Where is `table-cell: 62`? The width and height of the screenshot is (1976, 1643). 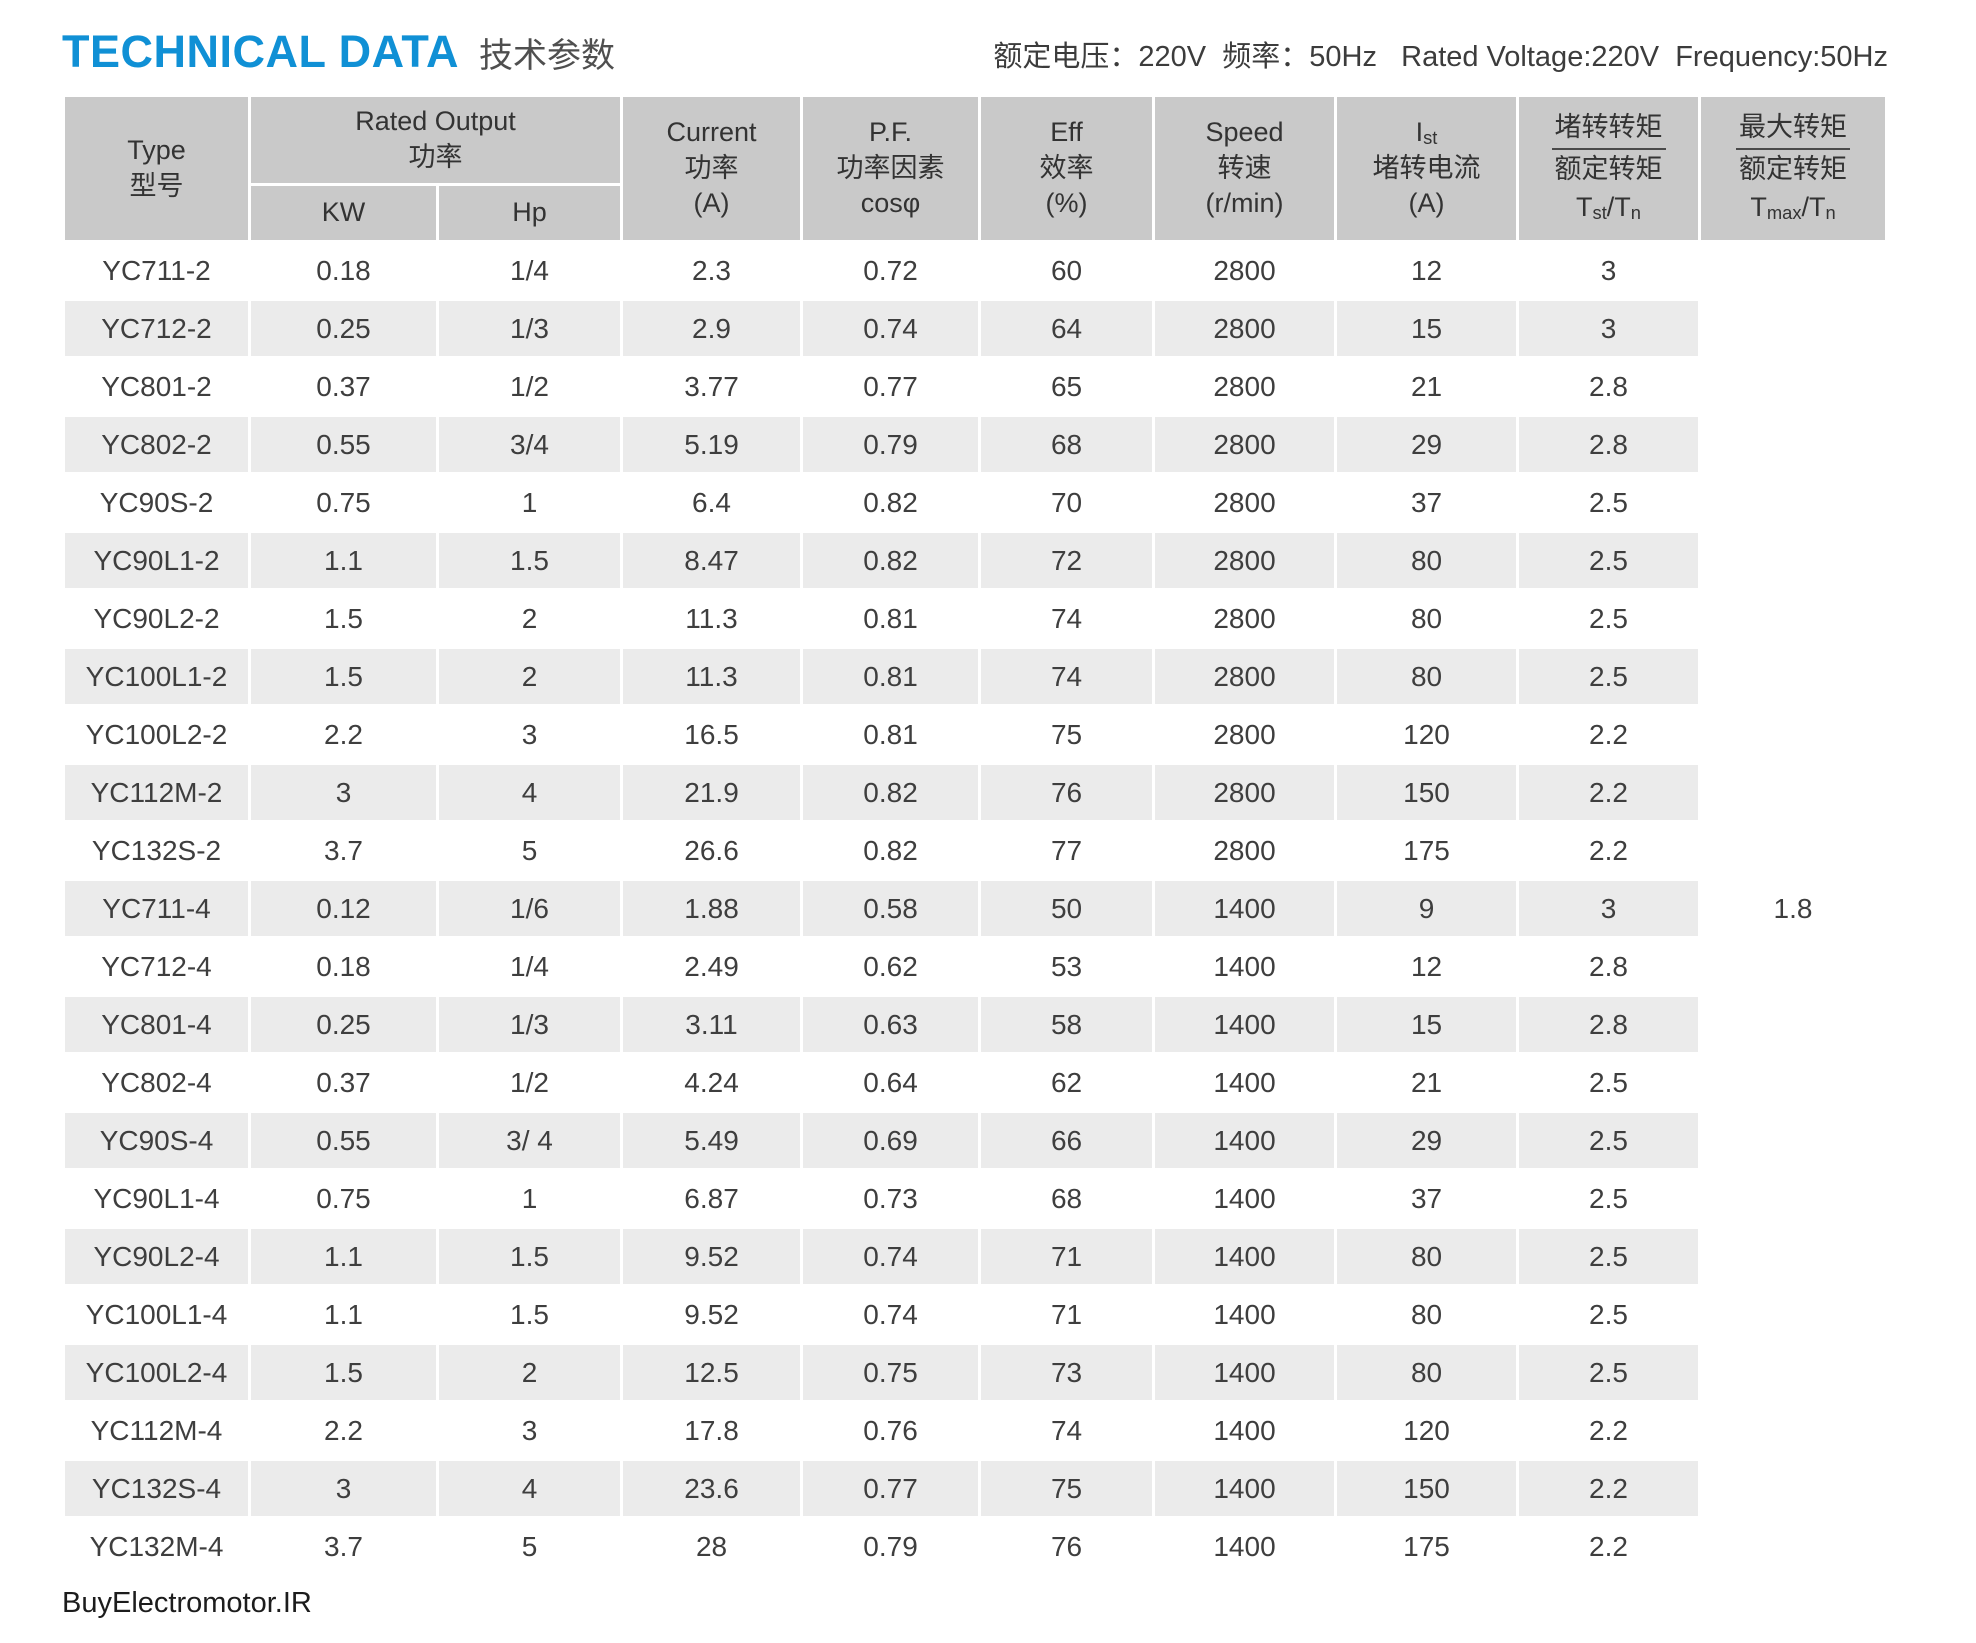 table-cell: 62 is located at coordinates (1067, 1082).